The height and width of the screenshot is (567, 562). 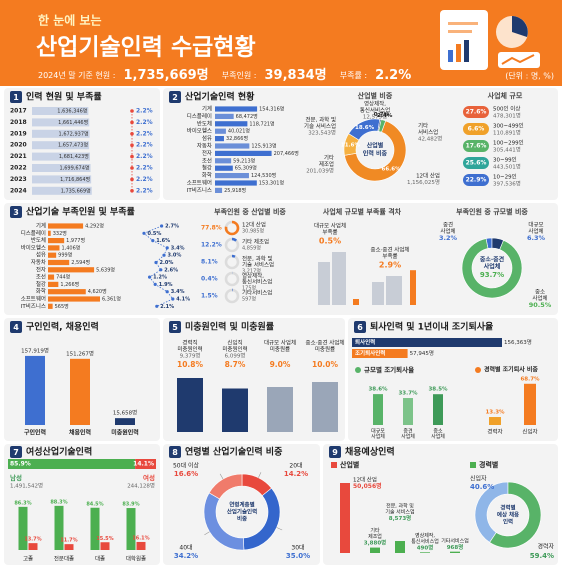 I want to click on bar-name: 중견, so click(x=408, y=431).